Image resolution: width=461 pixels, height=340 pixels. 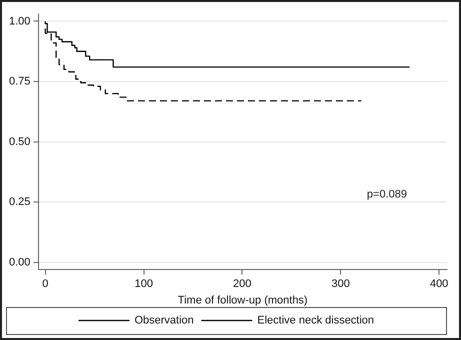 I want to click on x-tick-label: 400, so click(x=439, y=284).